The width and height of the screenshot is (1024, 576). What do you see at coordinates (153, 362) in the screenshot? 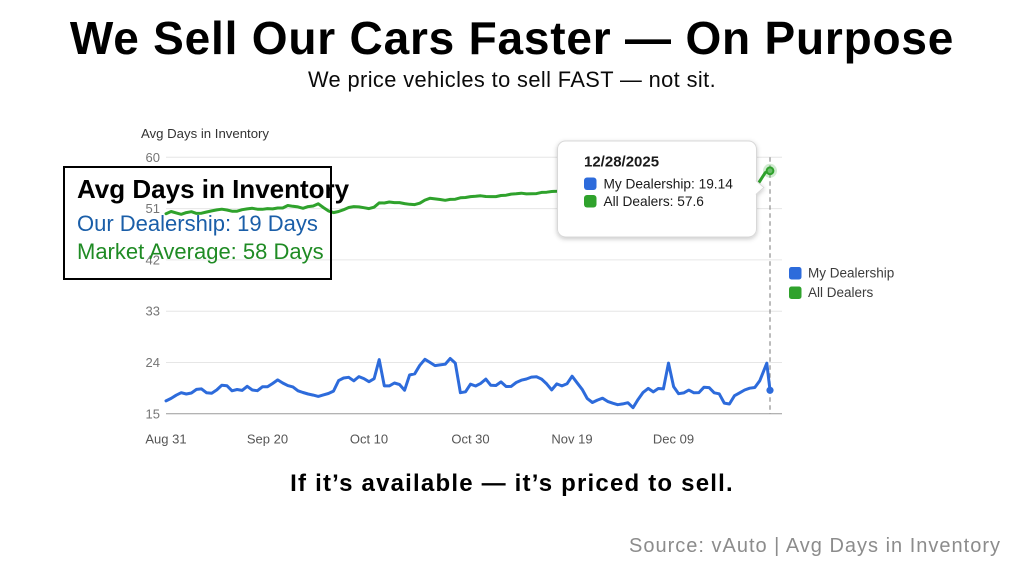
I see `svg-text: 24` at bounding box center [153, 362].